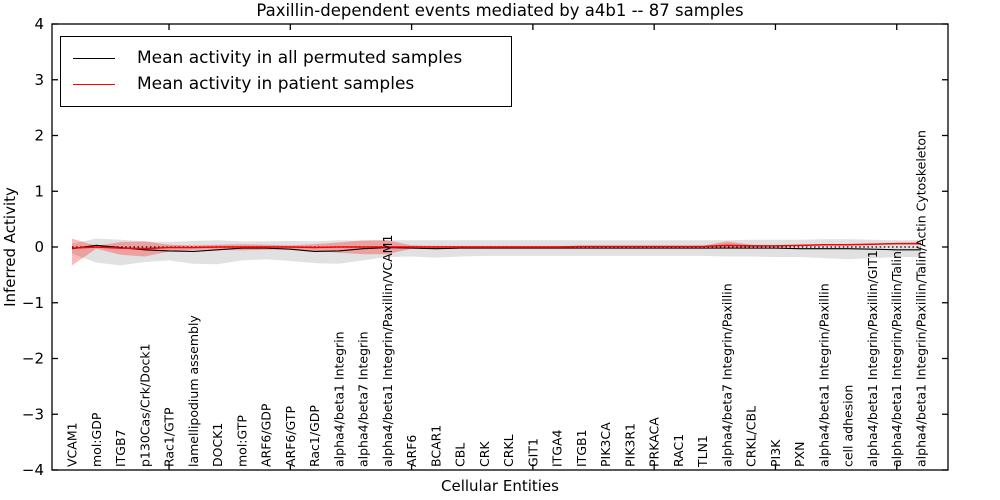 This screenshot has height=500, width=1000. What do you see at coordinates (460, 455) in the screenshot?
I see `category-label: CBL` at bounding box center [460, 455].